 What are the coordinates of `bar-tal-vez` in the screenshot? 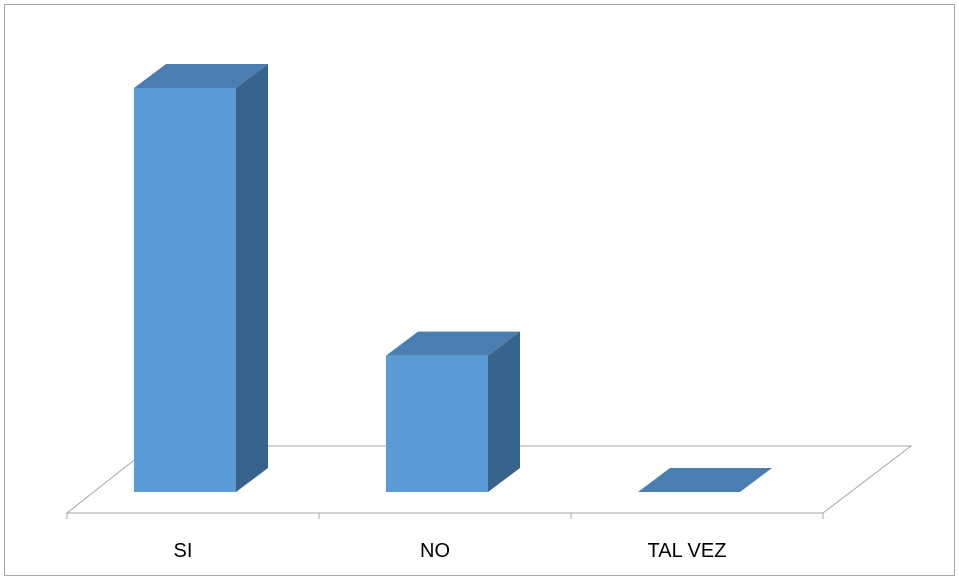 It's located at (705, 480).